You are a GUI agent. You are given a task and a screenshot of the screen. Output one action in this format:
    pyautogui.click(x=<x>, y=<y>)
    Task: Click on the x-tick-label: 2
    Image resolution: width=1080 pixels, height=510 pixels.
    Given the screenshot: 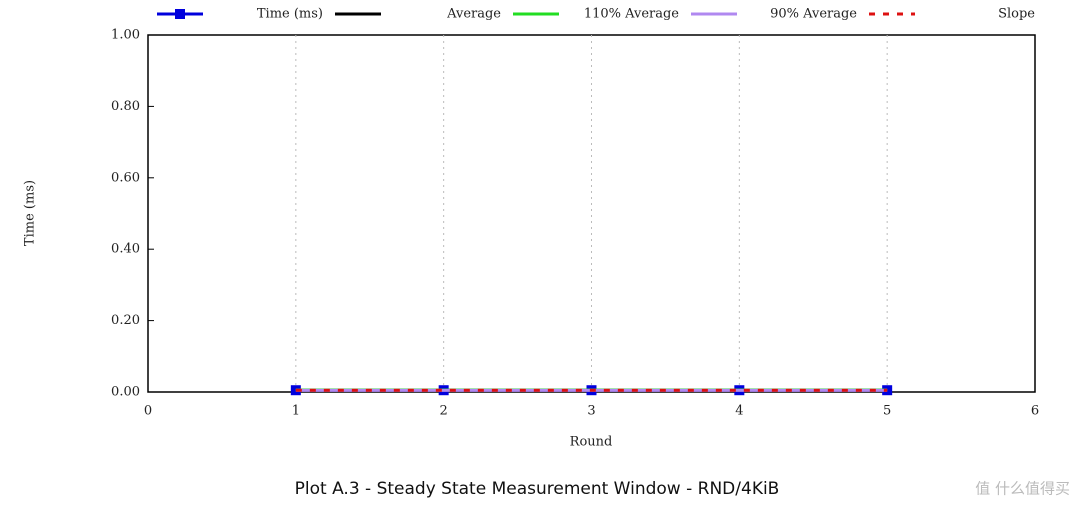 What is the action you would take?
    pyautogui.click(x=444, y=411)
    